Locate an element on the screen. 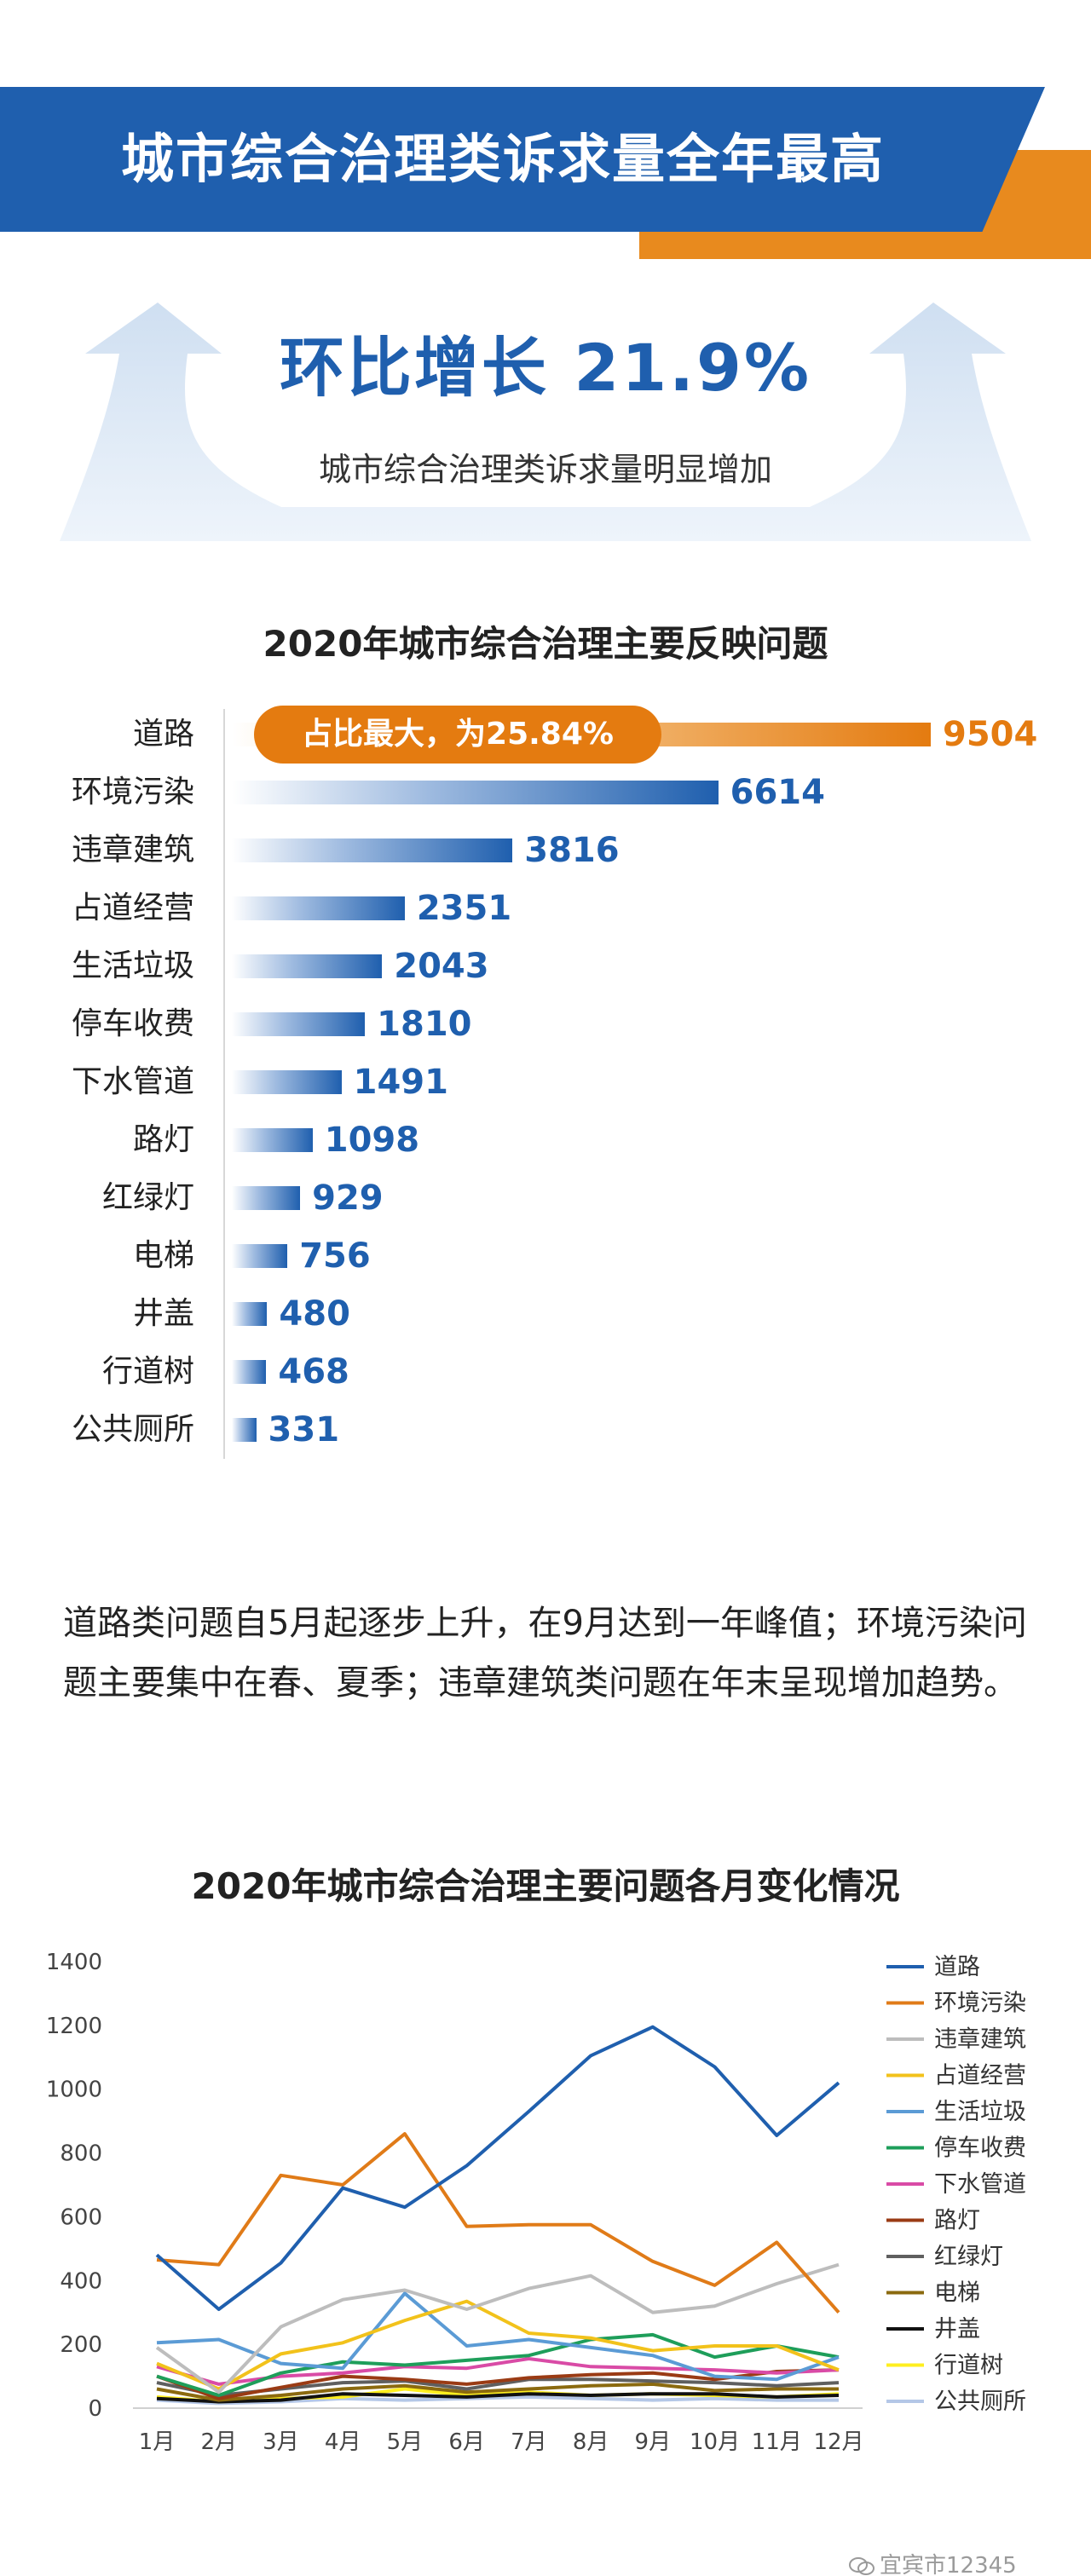 Image resolution: width=1091 pixels, height=2576 pixels. bar-value-label: 3816 is located at coordinates (572, 850).